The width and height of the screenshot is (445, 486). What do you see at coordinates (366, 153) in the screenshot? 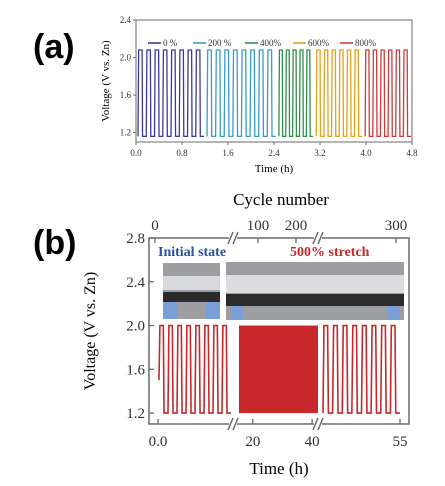
I see `x-tick-label-a: 4.0` at bounding box center [366, 153].